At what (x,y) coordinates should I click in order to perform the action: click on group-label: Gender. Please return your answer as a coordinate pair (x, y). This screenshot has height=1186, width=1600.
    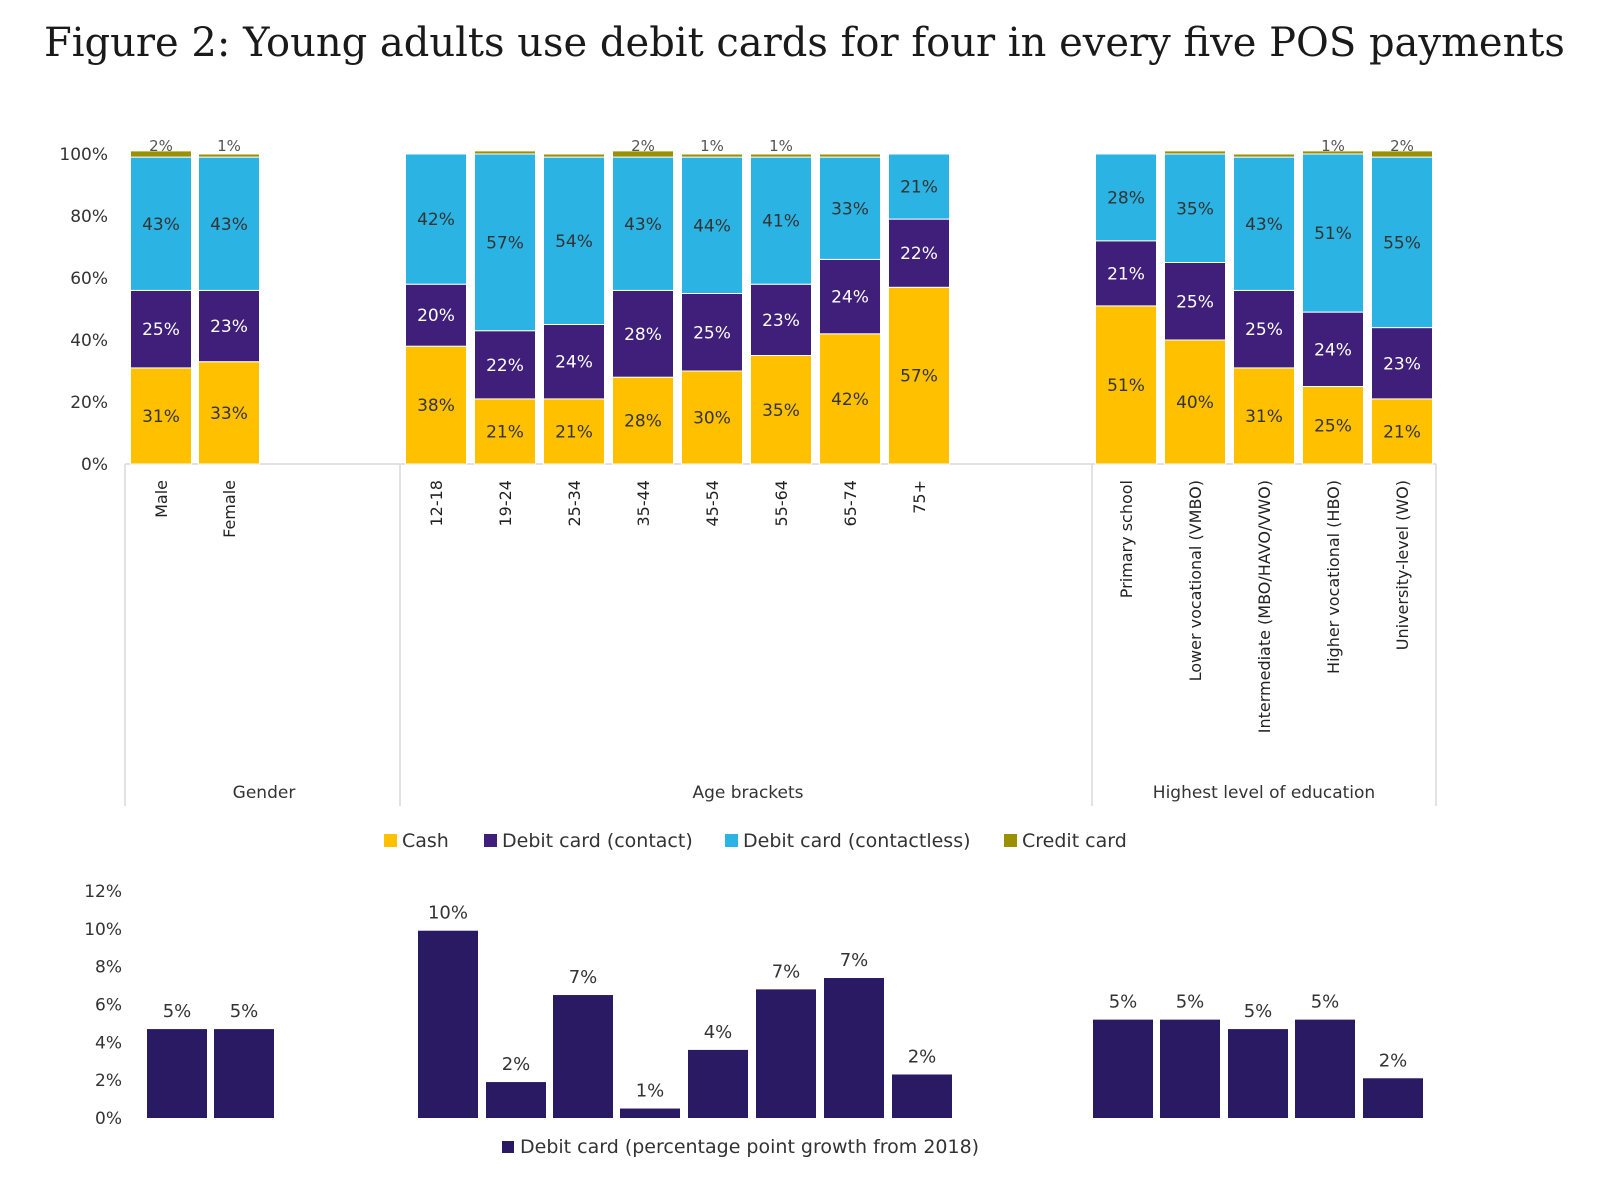
    Looking at the image, I should click on (264, 793).